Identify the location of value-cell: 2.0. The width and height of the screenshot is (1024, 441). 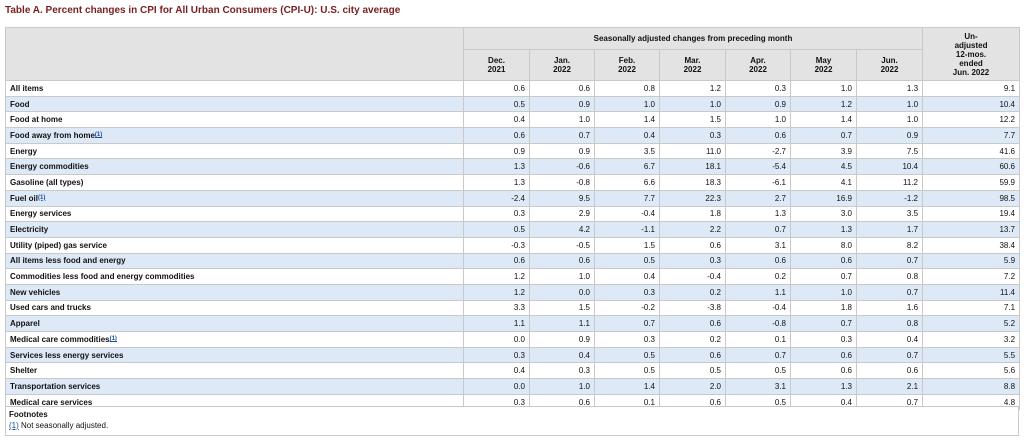
(692, 386).